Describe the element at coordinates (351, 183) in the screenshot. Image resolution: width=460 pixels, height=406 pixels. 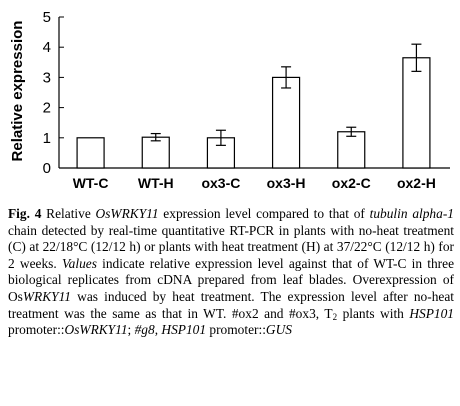
I see `category-label: ox2-C` at that location.